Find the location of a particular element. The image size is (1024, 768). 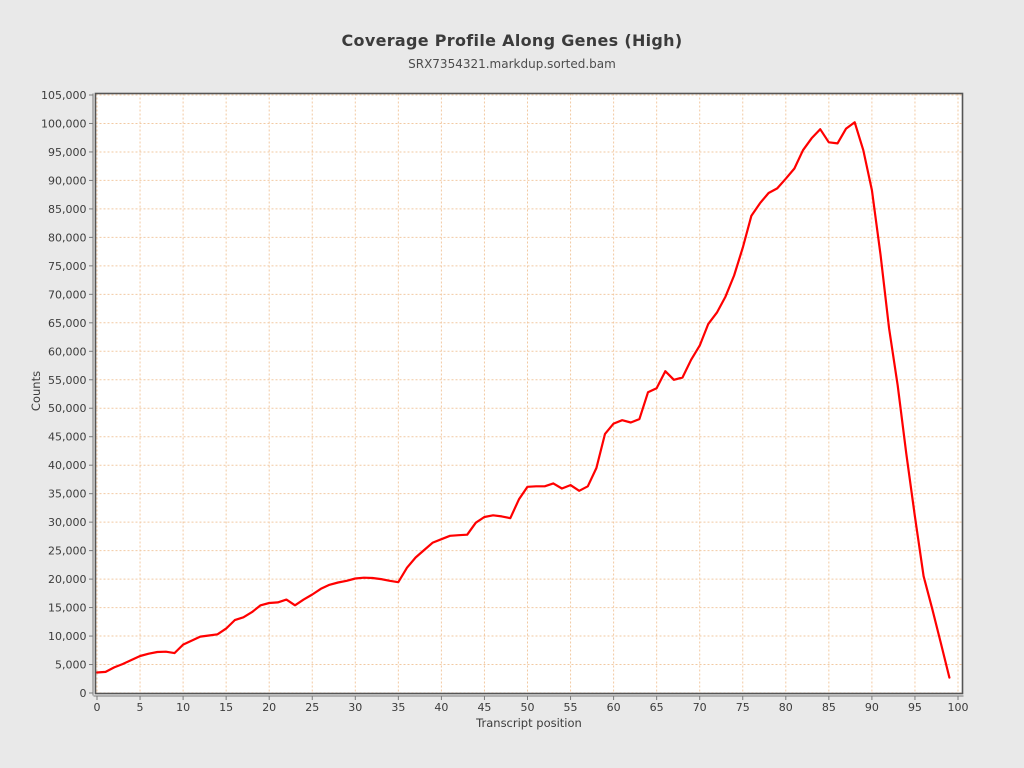

x-axis-title: Transcript position is located at coordinates (529, 723).